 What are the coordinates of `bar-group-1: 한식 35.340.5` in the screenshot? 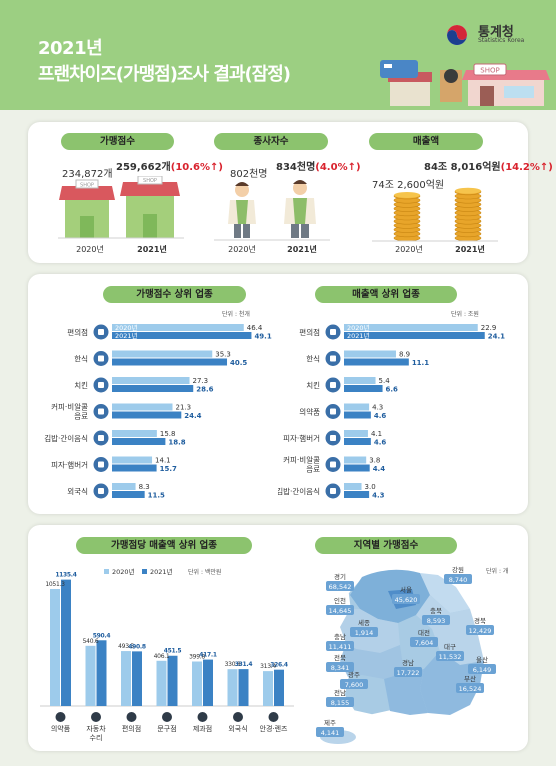 It's located at (160, 358).